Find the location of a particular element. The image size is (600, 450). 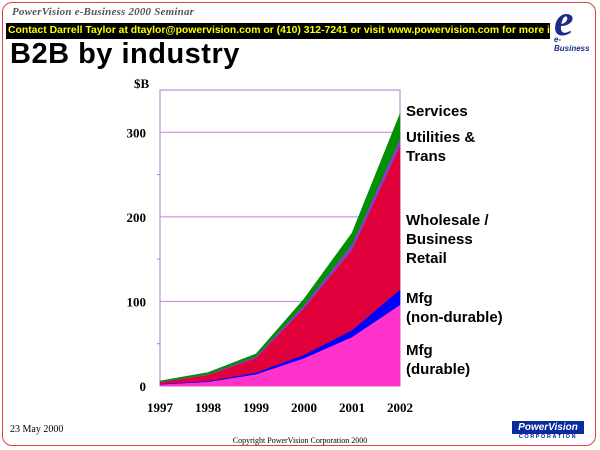

x-tick-label: 2000 is located at coordinates (304, 407).